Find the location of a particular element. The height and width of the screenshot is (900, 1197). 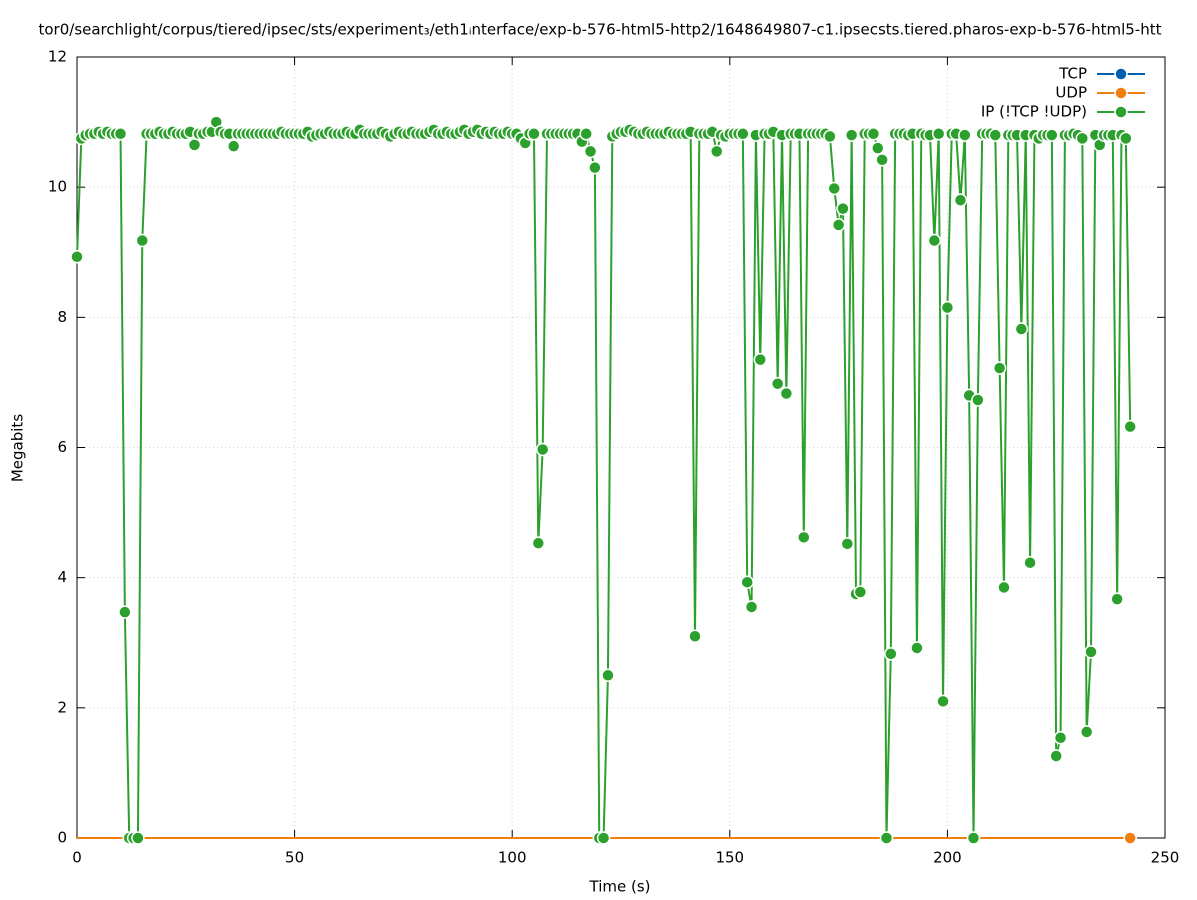

legend-label: IP (!TCP !UDP) is located at coordinates (1034, 112).